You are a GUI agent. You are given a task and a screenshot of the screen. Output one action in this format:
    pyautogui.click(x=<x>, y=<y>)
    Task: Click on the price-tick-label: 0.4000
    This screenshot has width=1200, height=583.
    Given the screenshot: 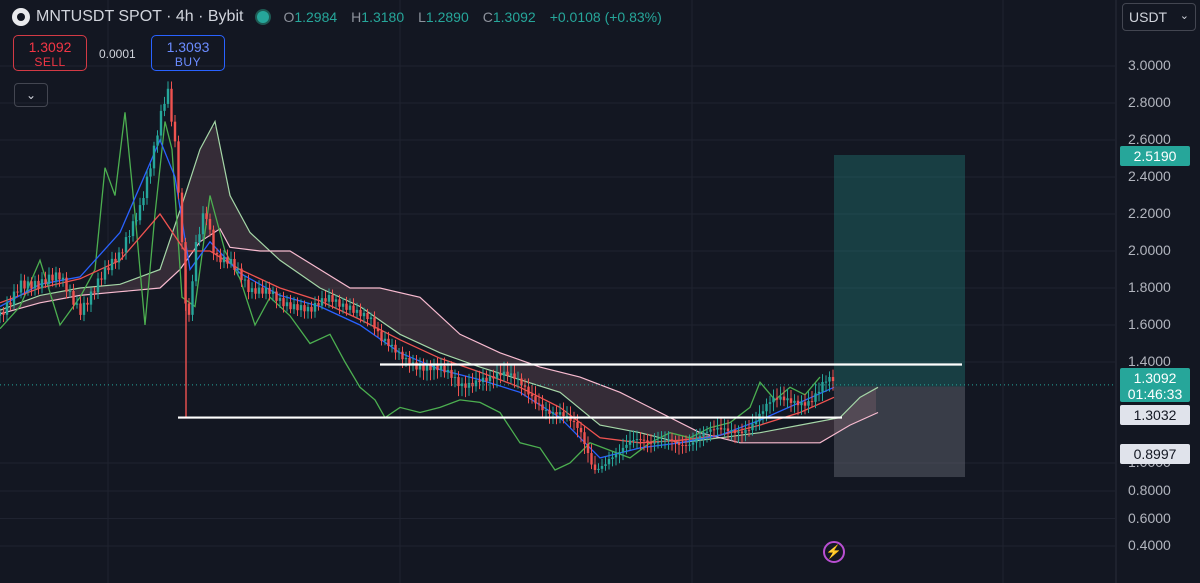 What is the action you would take?
    pyautogui.click(x=1149, y=545)
    